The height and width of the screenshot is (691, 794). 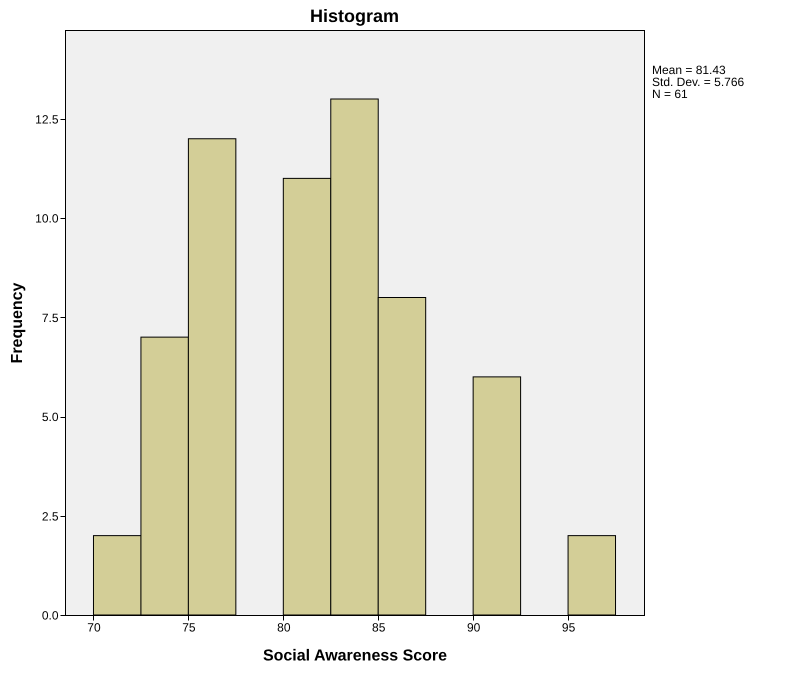 I want to click on x-tick-label: 75, so click(x=189, y=627).